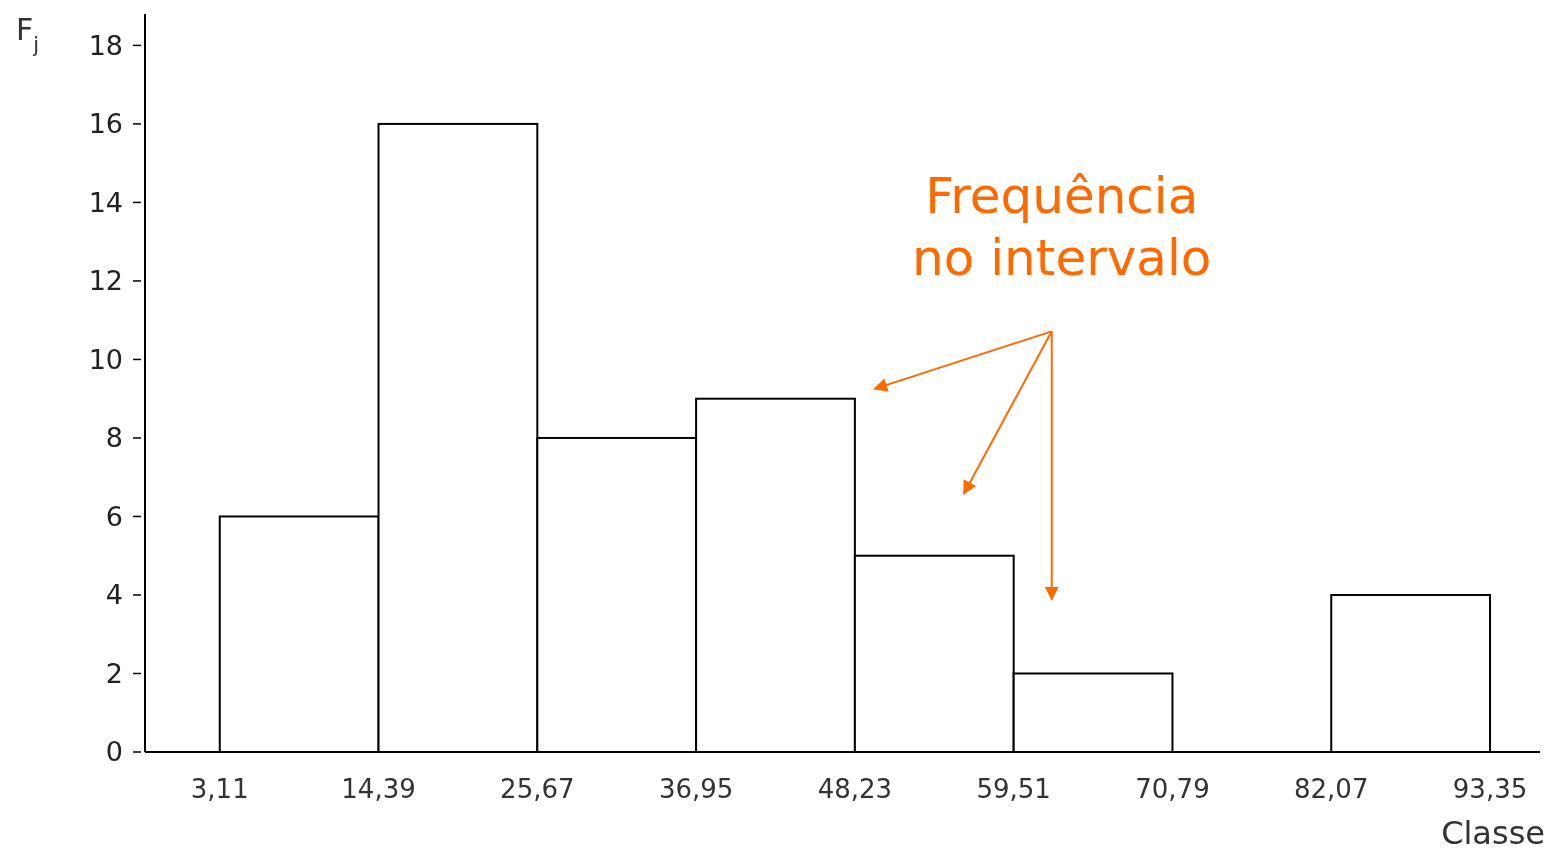  I want to click on y-tick-label: 10, so click(105, 359).